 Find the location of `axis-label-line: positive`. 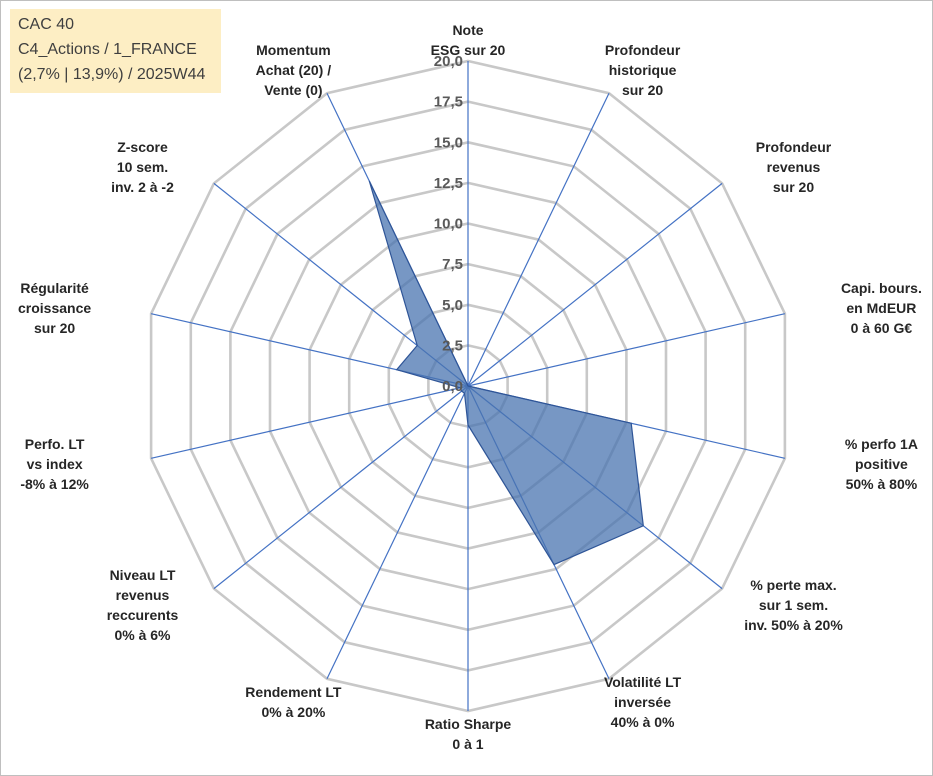

axis-label-line: positive is located at coordinates (881, 464).